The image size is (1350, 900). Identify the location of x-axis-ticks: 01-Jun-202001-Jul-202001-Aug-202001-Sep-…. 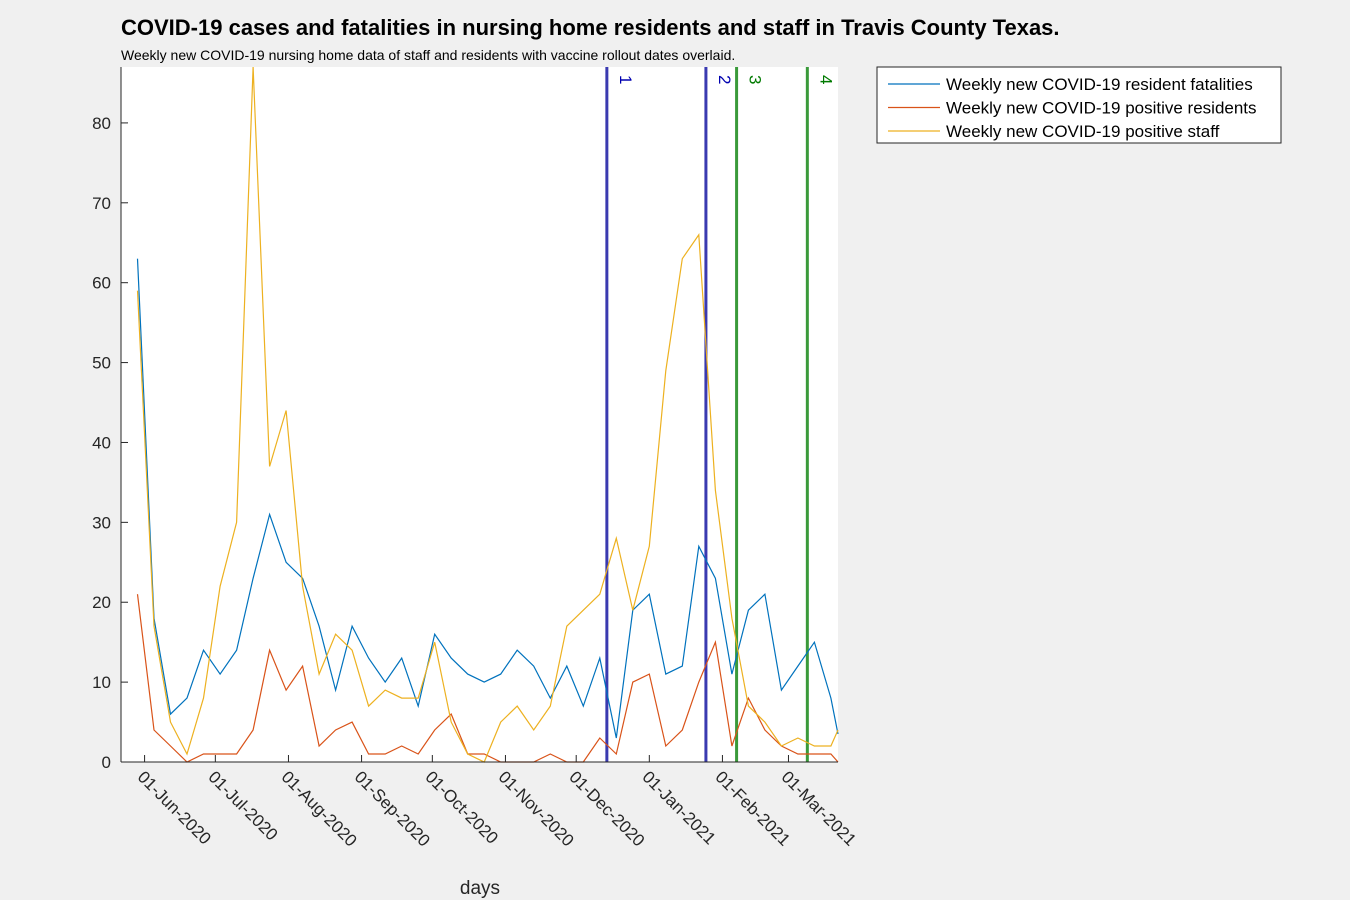
(497, 802).